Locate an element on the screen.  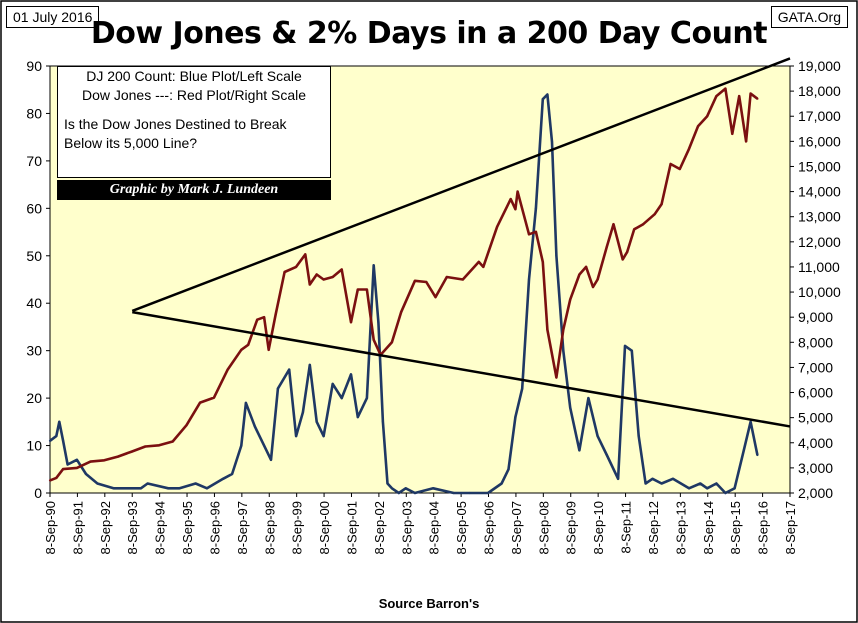
y-left-tick-label: 20 is located at coordinates (34, 398).